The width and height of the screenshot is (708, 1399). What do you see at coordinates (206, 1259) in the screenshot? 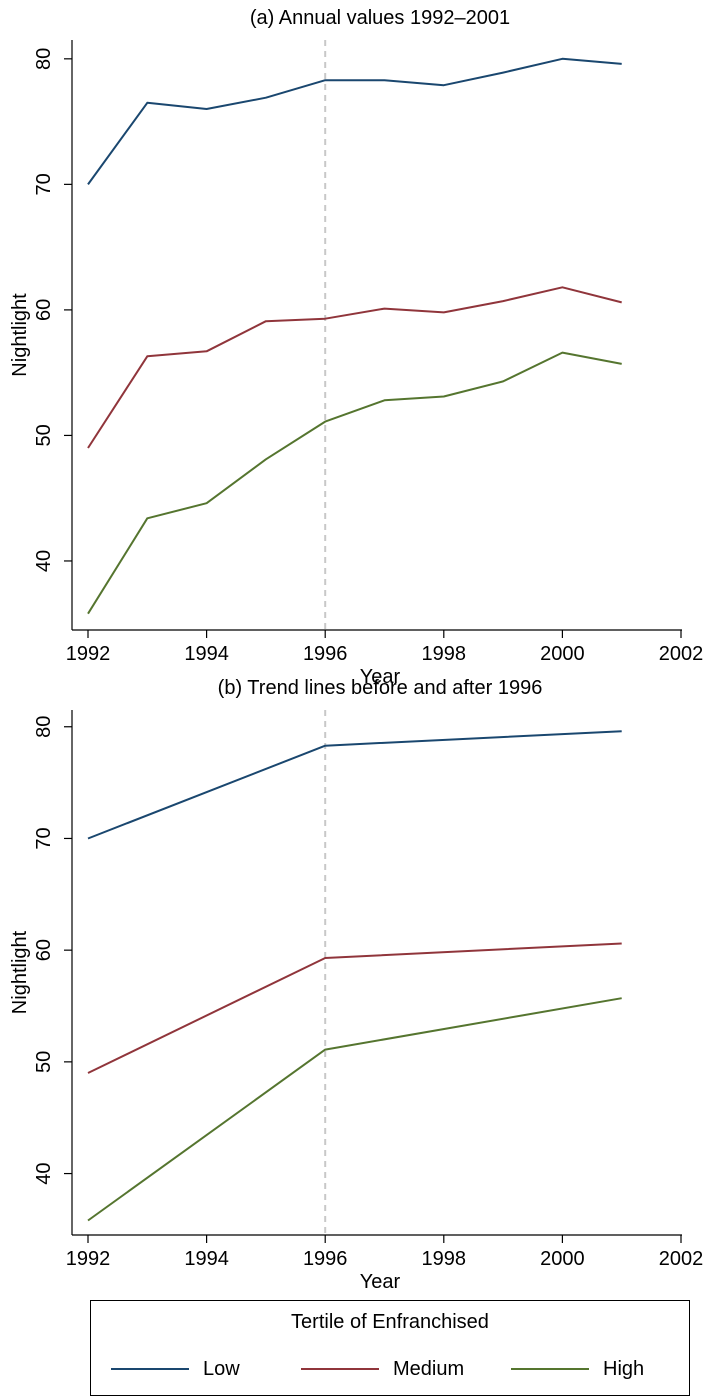
I see `panel-b-x-tick-label-1994: 1994` at bounding box center [206, 1259].